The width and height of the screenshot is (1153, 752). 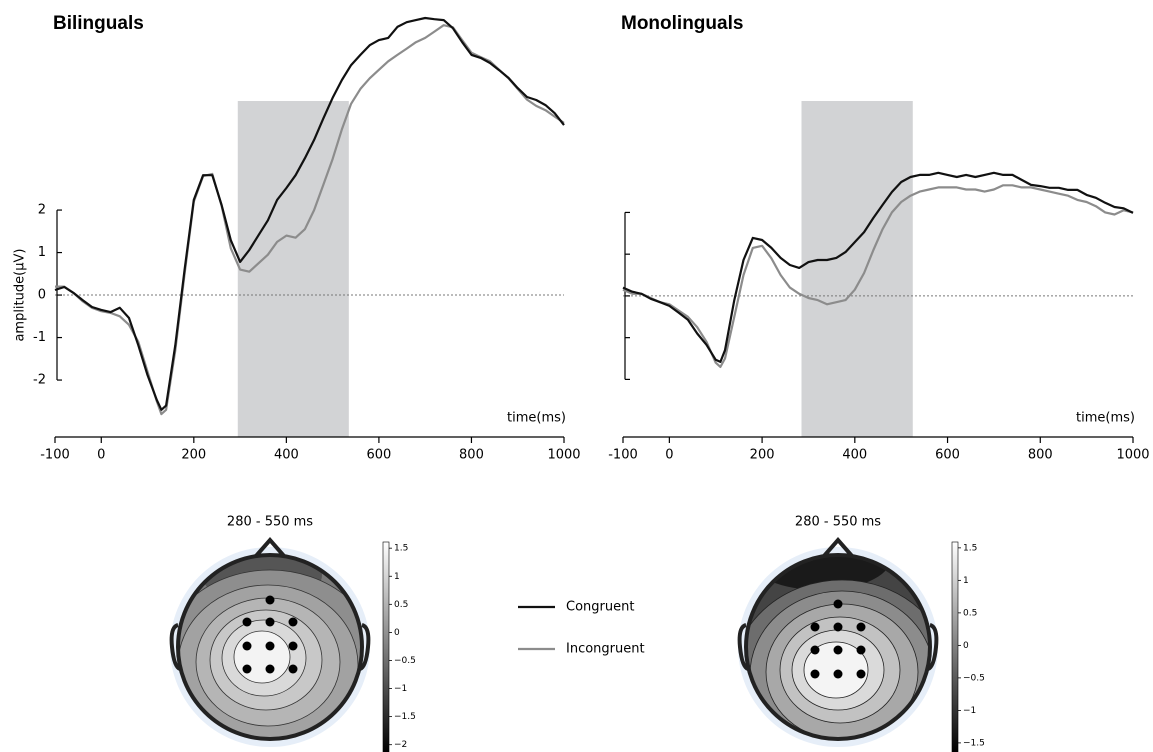 What do you see at coordinates (42, 295) in the screenshot?
I see `y-tick-label: 0` at bounding box center [42, 295].